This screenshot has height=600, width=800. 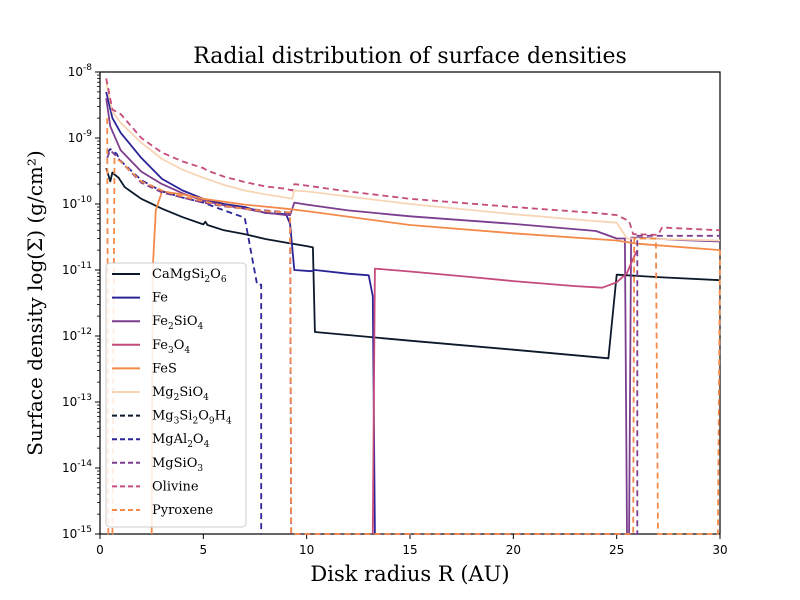 I want to click on legend-label: Fe2SiO4, so click(x=177, y=323).